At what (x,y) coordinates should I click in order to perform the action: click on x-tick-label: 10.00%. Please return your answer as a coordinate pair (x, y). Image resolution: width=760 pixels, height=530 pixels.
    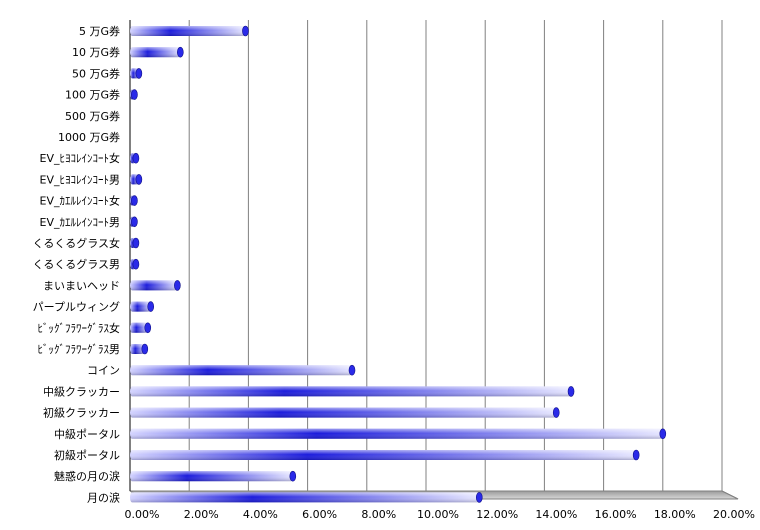
    Looking at the image, I should click on (438, 514).